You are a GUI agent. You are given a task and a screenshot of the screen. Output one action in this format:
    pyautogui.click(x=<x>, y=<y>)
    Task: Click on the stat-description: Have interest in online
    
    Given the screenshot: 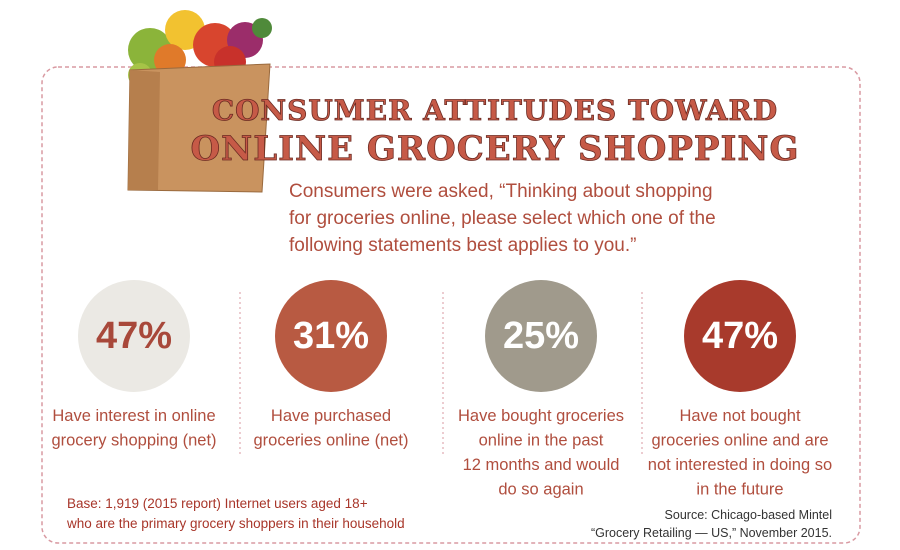 What is the action you would take?
    pyautogui.click(x=133, y=416)
    